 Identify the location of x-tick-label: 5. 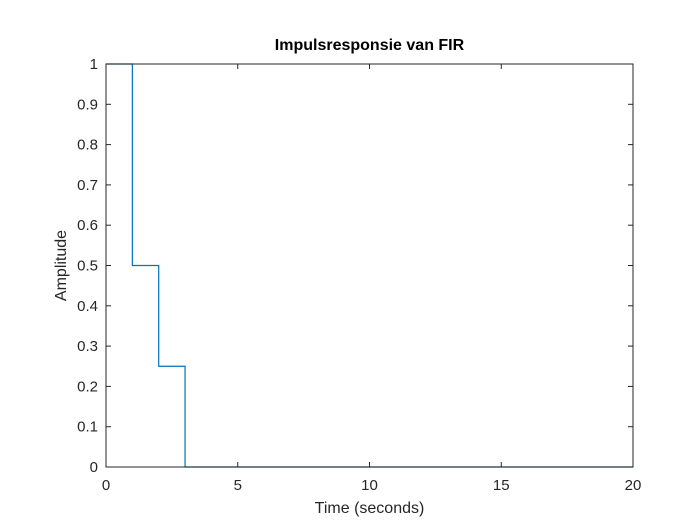
(238, 485).